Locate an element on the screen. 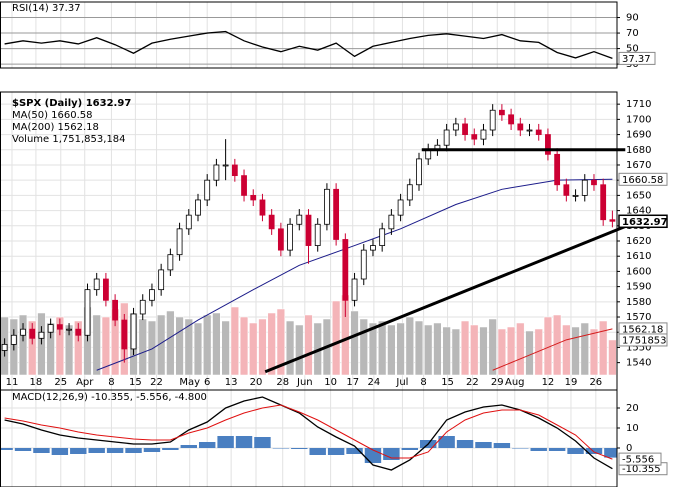 Image resolution: width=674 pixels, height=487 pixels. y-tick-label: 1680 is located at coordinates (638, 150).